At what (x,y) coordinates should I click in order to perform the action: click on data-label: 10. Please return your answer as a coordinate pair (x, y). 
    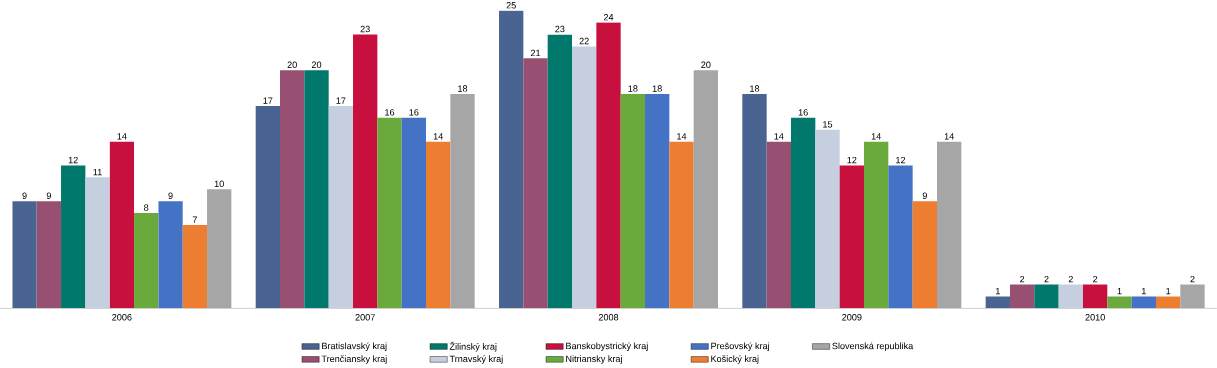
    Looking at the image, I should click on (219, 184).